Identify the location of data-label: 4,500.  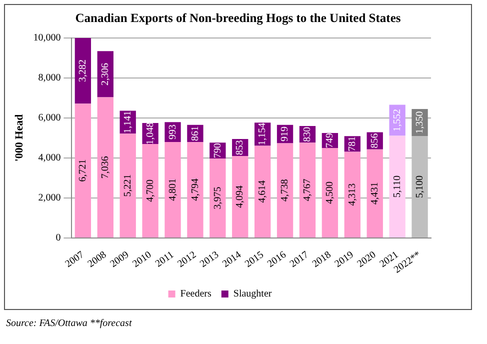
(330, 192).